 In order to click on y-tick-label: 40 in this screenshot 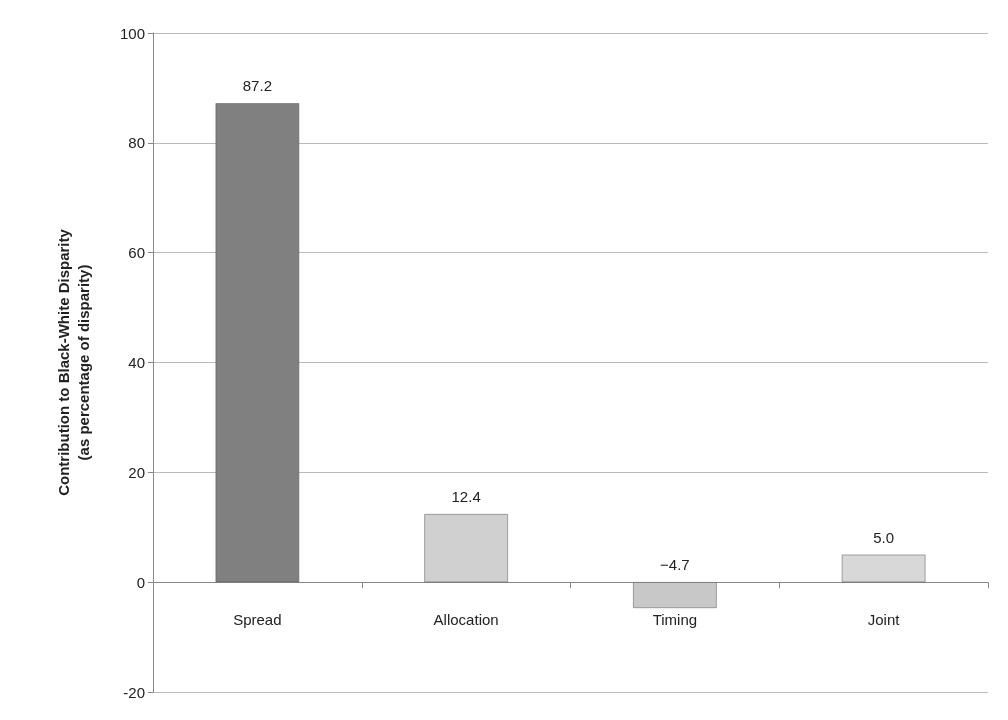, I will do `click(136, 362)`.